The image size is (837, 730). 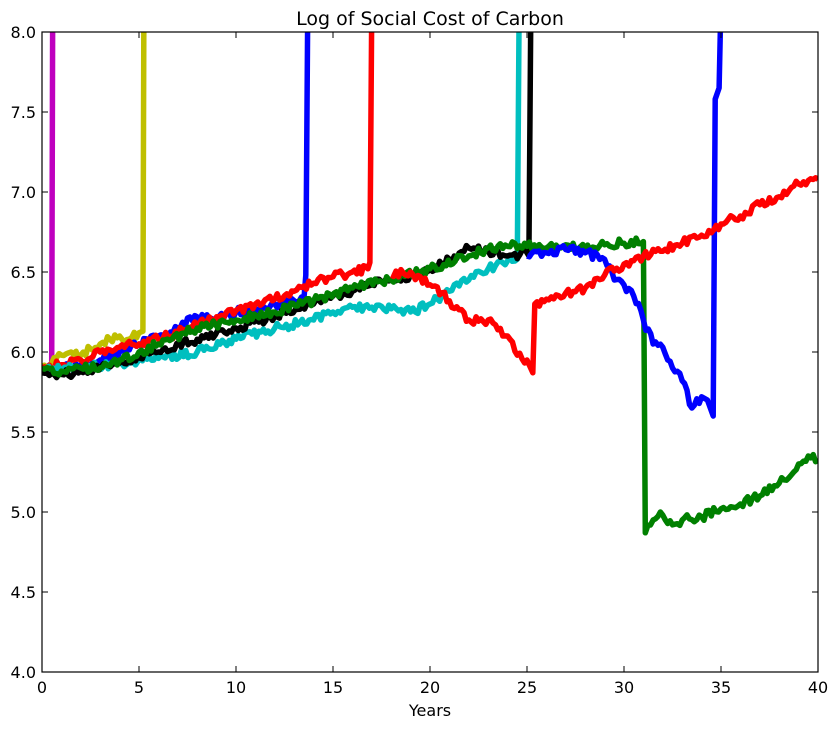 What do you see at coordinates (430, 687) in the screenshot?
I see `x-tick-label: 20` at bounding box center [430, 687].